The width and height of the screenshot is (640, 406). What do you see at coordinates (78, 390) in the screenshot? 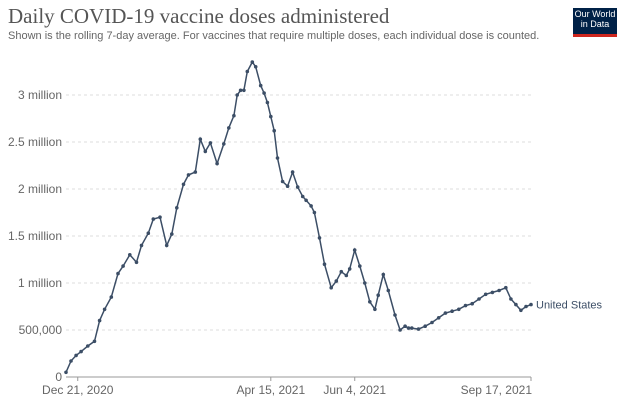
I see `x-tick-label: Dec 21, 2020` at bounding box center [78, 390].